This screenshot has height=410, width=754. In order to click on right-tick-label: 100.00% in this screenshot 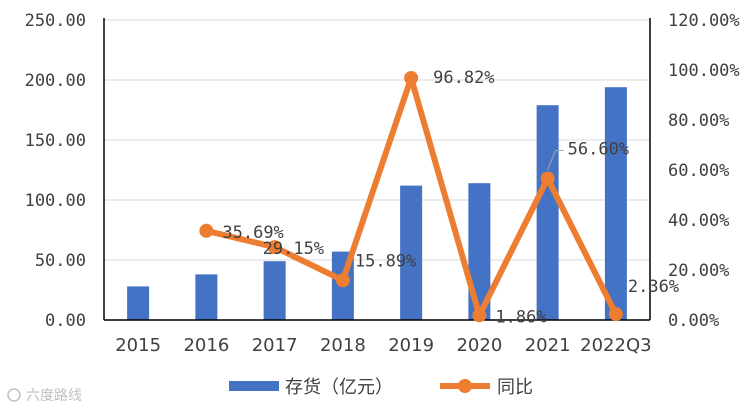, I will do `click(704, 71)`.